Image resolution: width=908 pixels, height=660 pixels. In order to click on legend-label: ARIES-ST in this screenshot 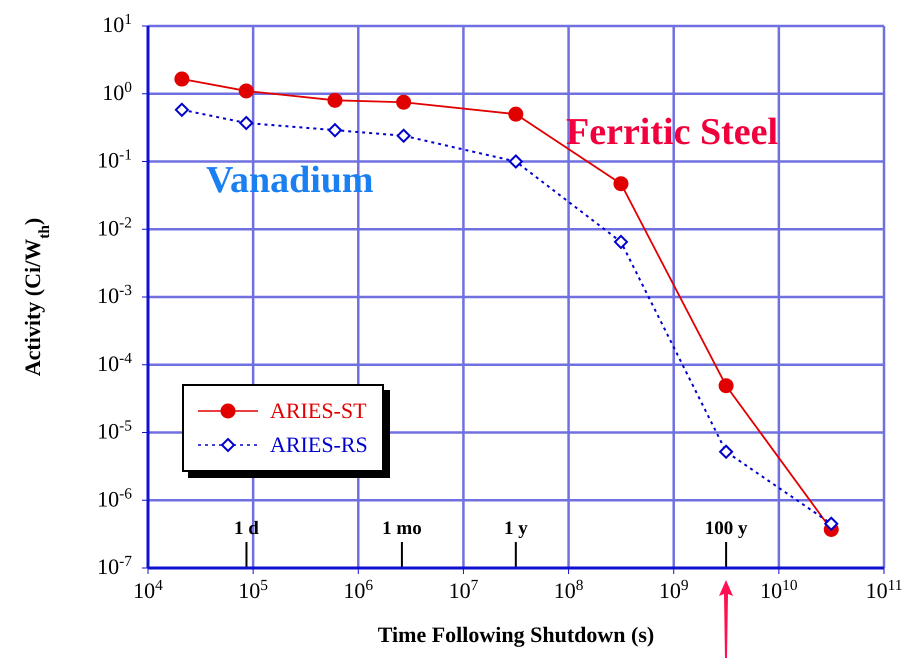, I will do `click(318, 411)`.